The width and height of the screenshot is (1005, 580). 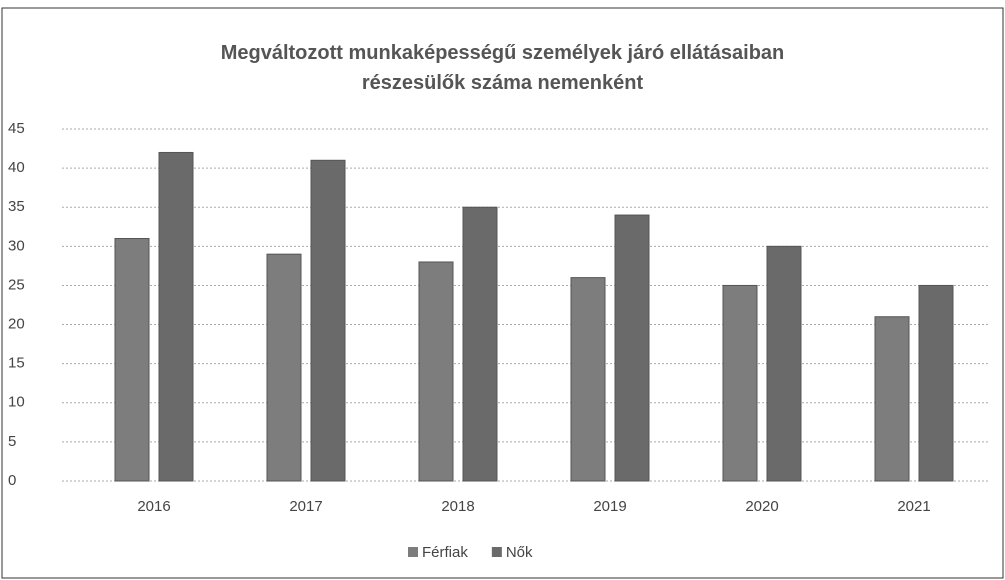 What do you see at coordinates (16, 128) in the screenshot?
I see `y-tick-label: 45` at bounding box center [16, 128].